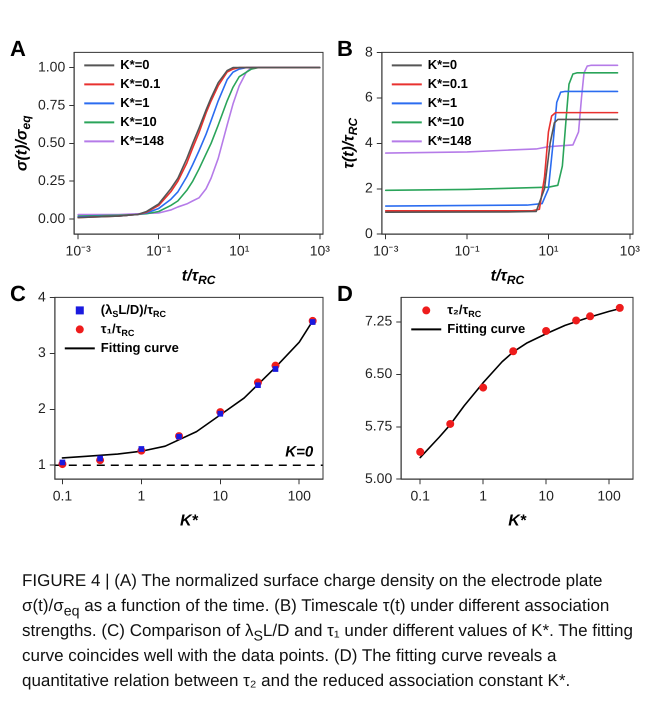  I want to click on y-axis-title: σ(t)/σeq, so click(23, 143).